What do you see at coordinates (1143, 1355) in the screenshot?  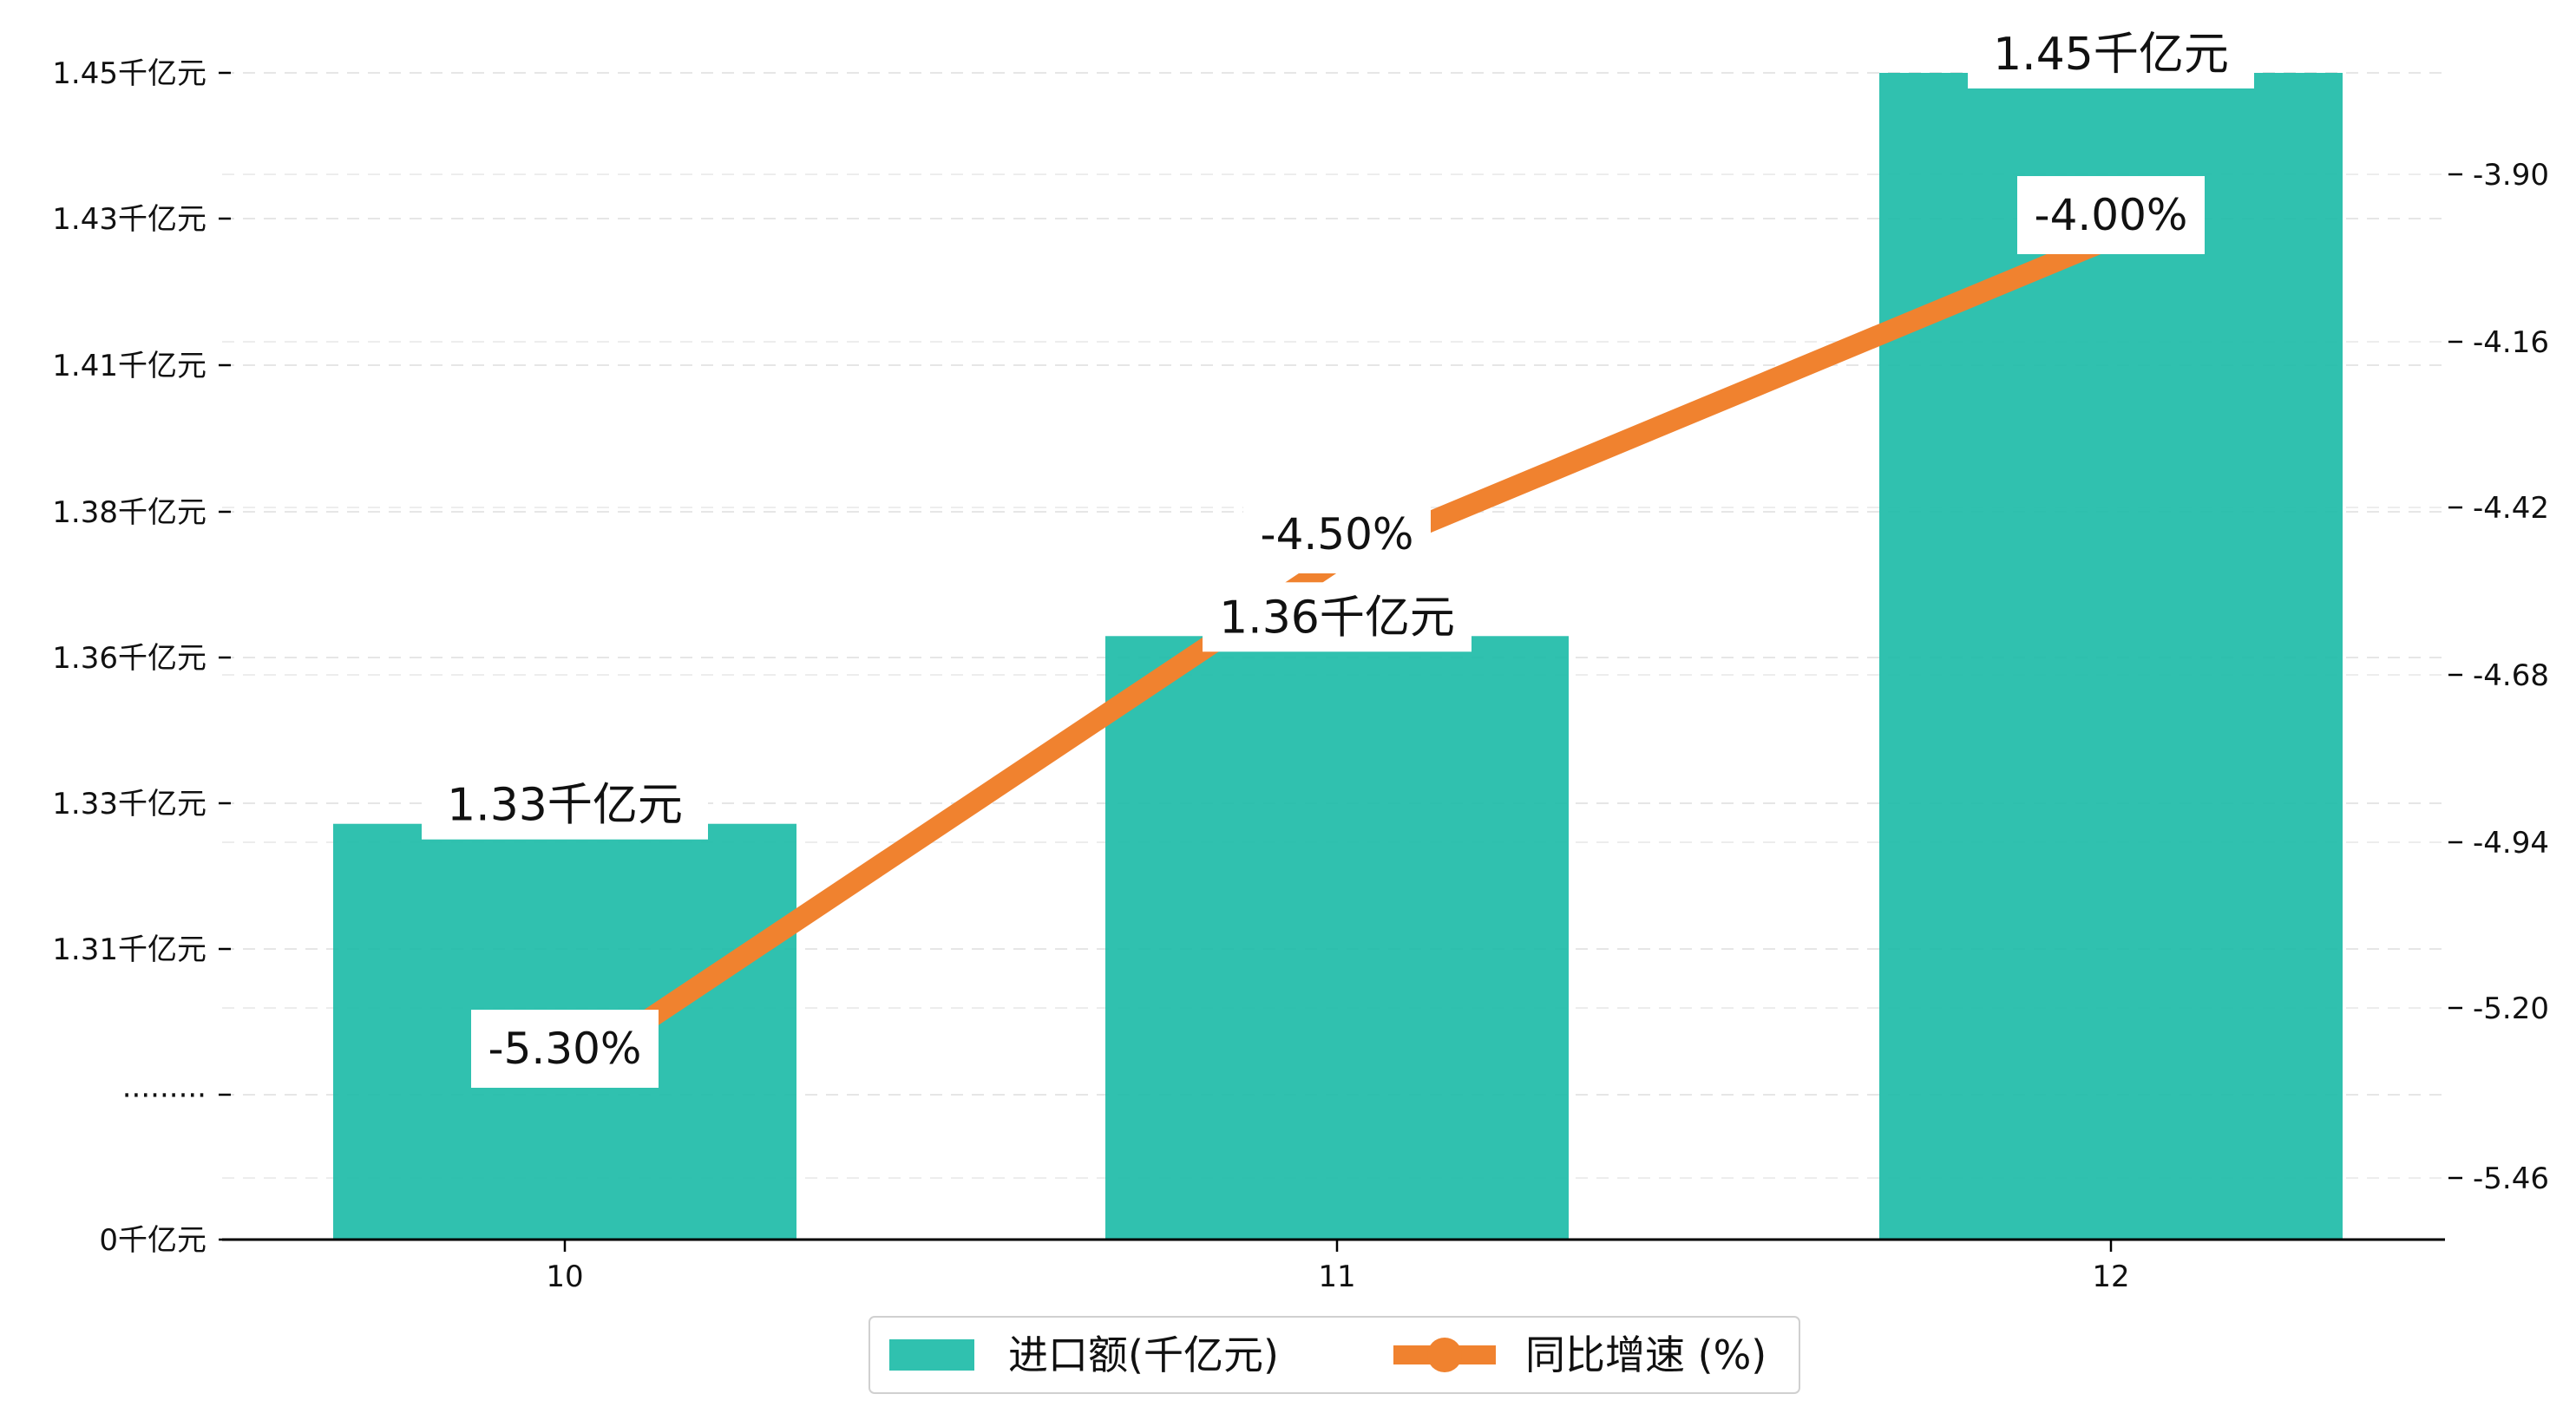 I see `legend-label-bar: 进口额(千亿元)` at bounding box center [1143, 1355].